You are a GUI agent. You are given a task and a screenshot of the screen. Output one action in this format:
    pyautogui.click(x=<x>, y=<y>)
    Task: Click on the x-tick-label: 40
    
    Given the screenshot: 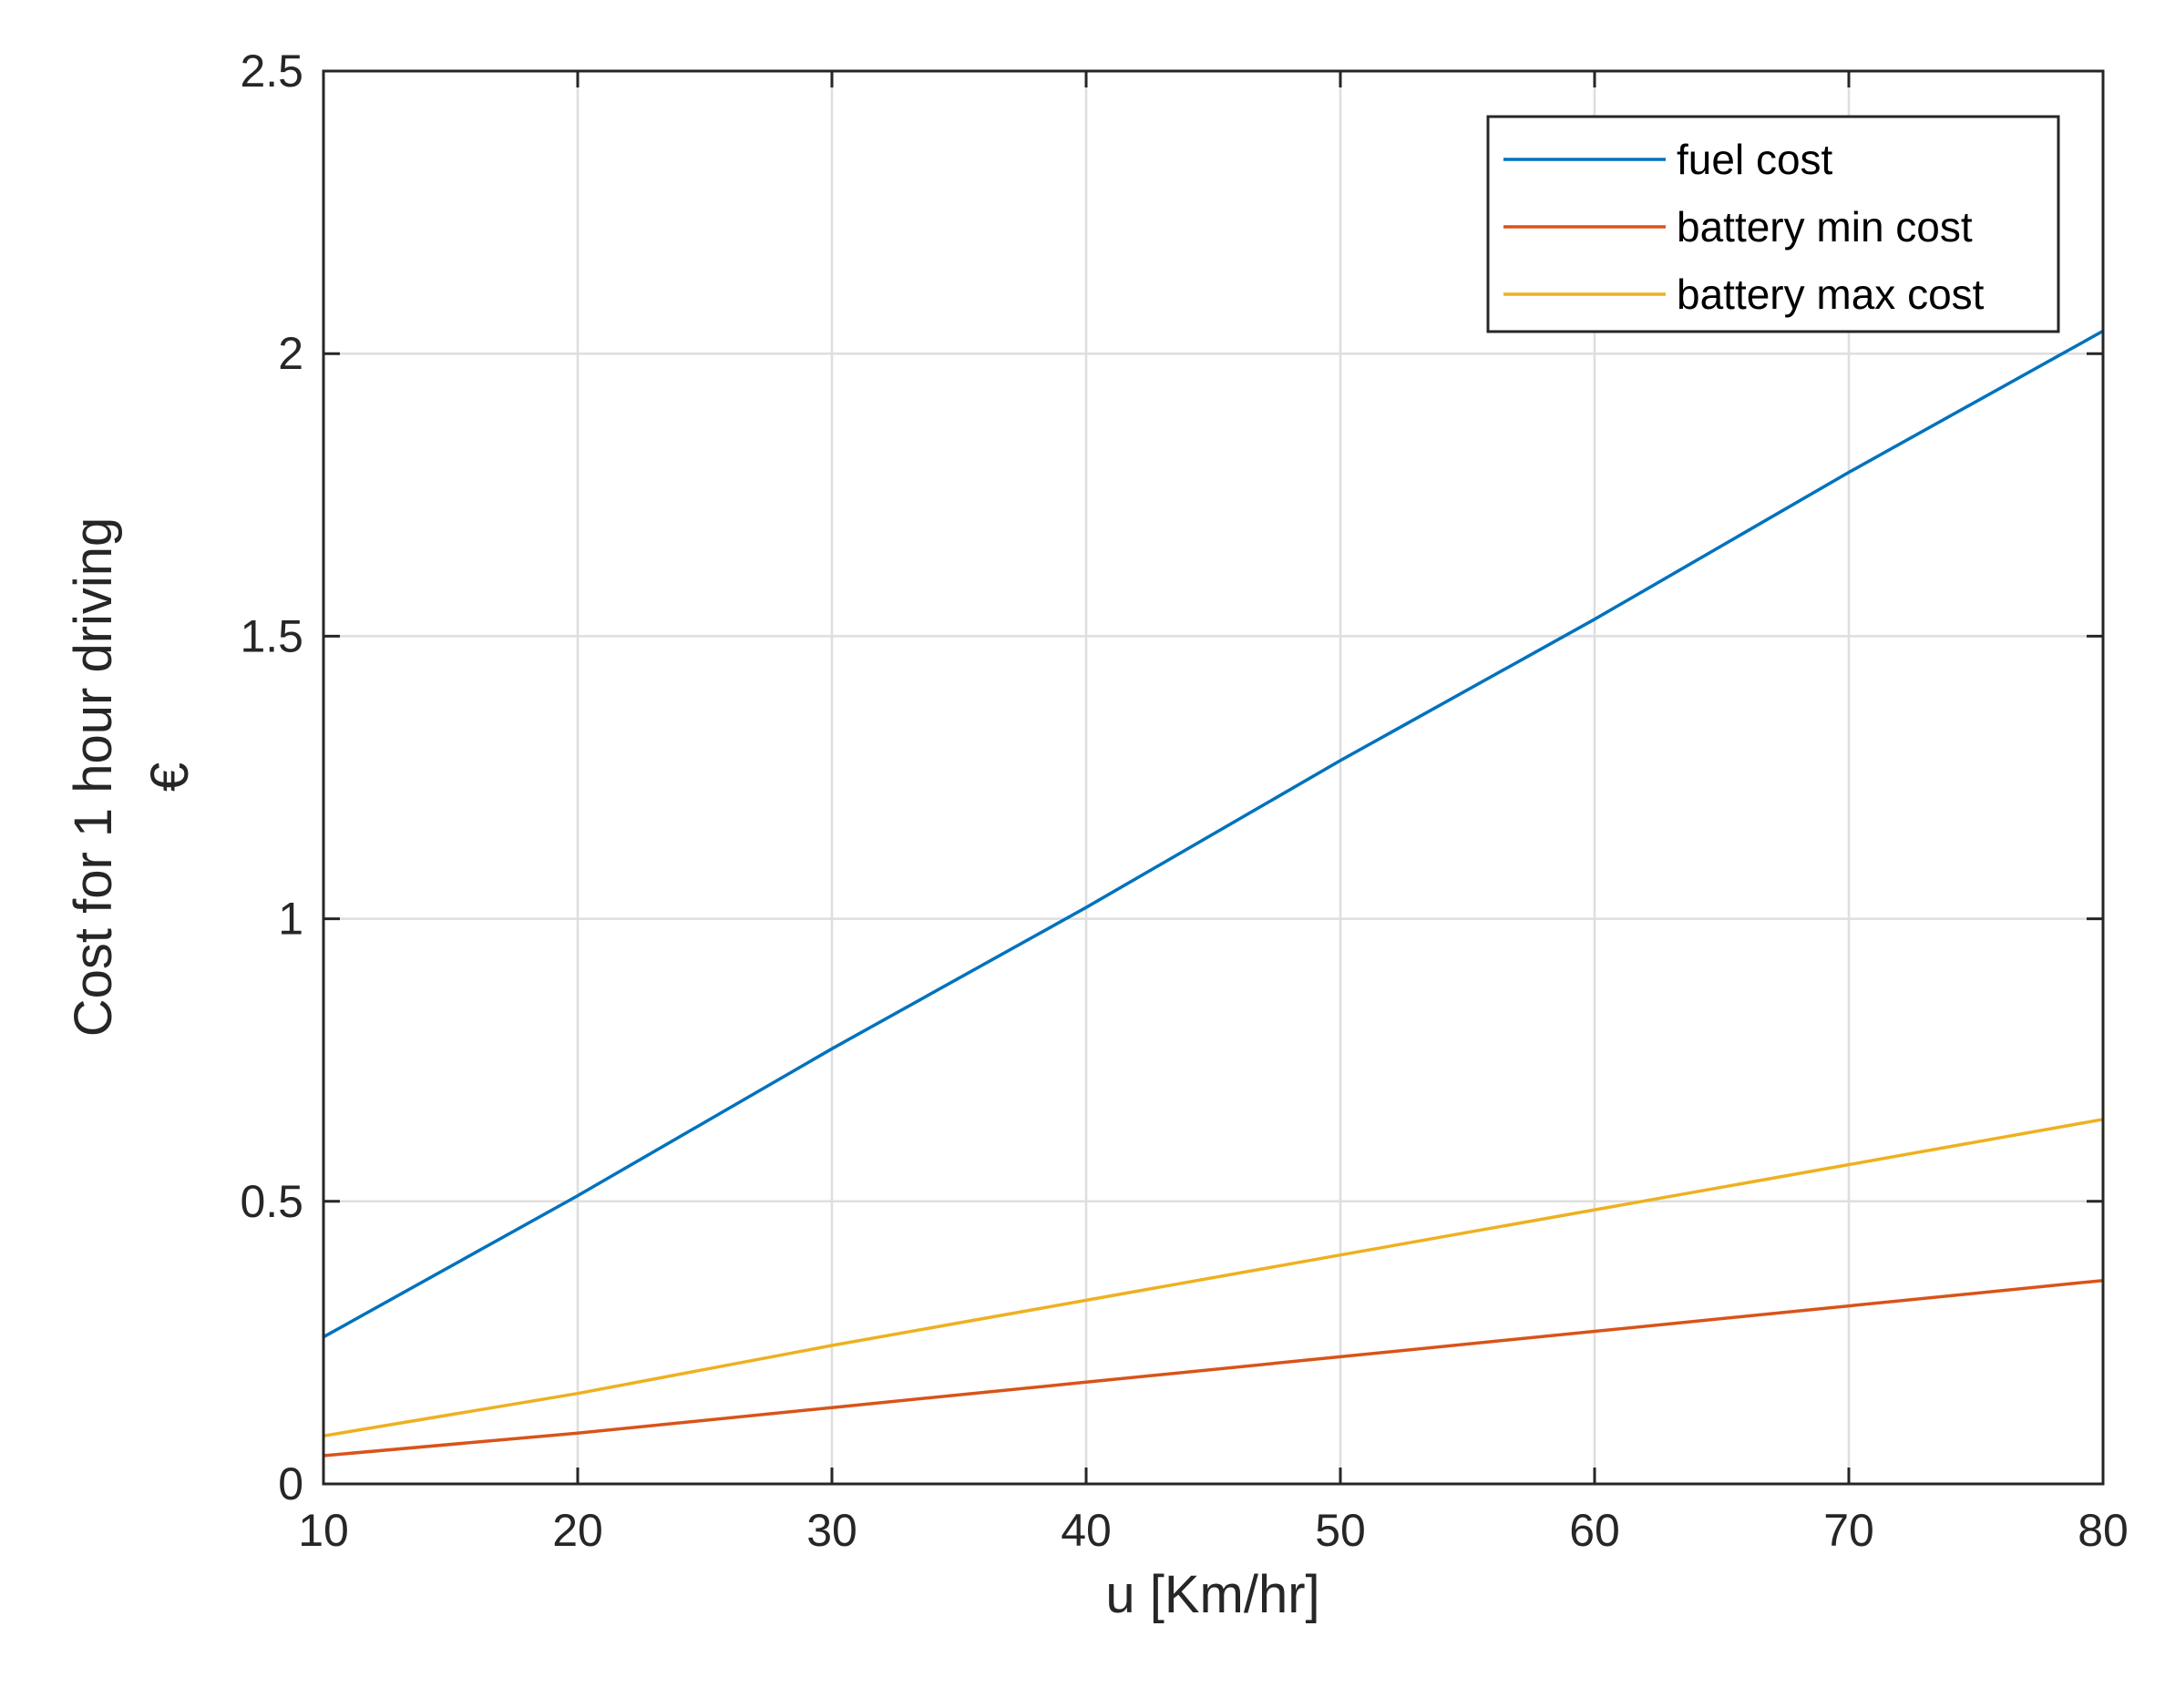 What is the action you would take?
    pyautogui.click(x=1086, y=1531)
    